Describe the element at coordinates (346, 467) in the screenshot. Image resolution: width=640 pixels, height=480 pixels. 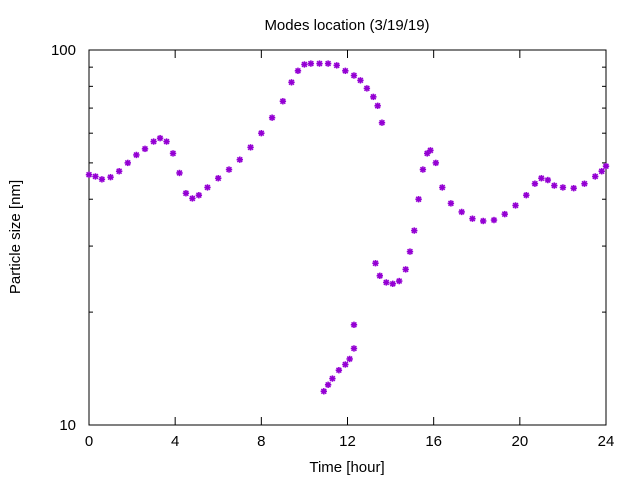
I see `x-axis-label: Time [hour]` at that location.